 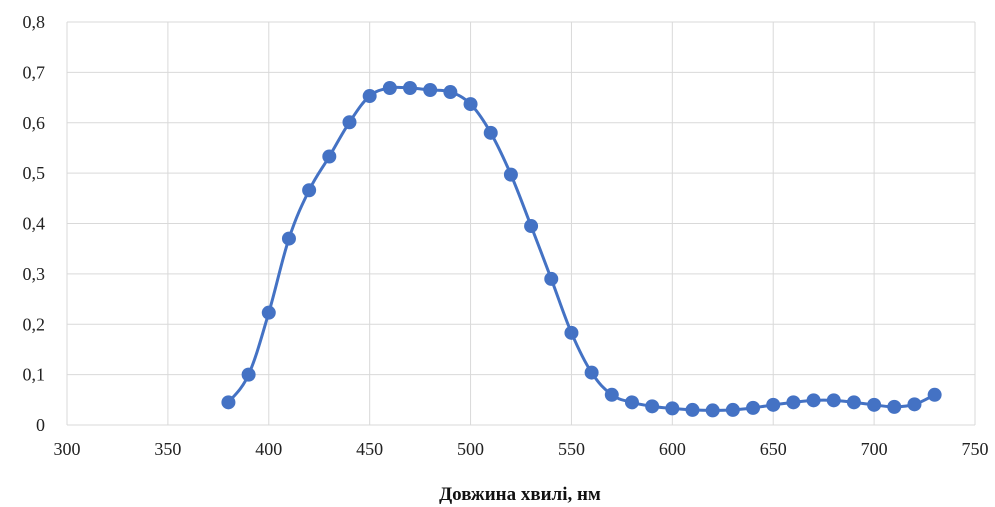 I want to click on y-tick-label: 0,6, so click(x=34, y=123).